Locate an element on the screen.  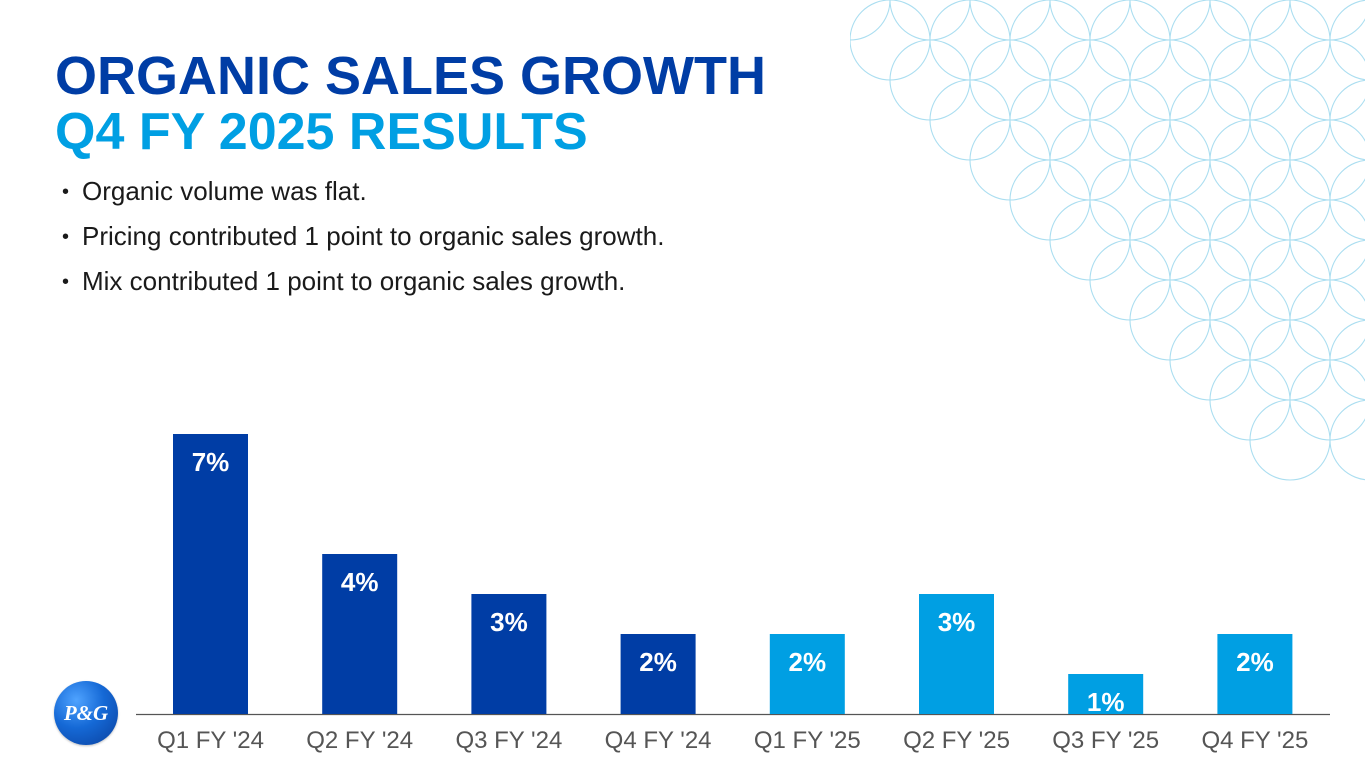
bar-value-label: 7% is located at coordinates (211, 462).